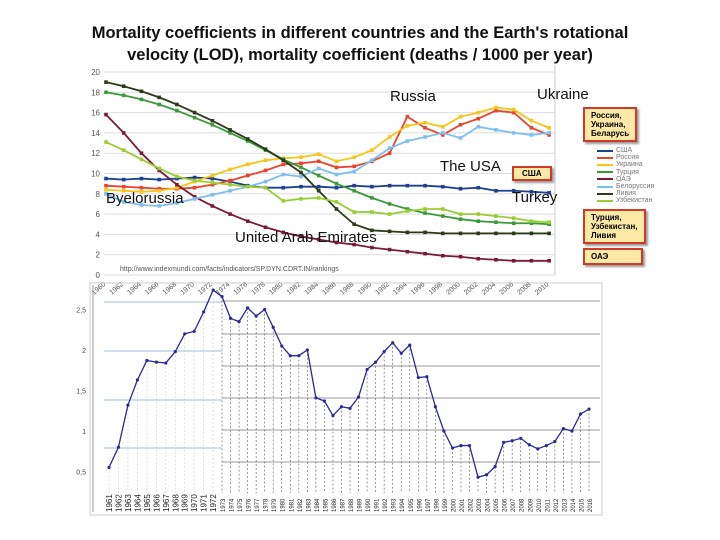 Image resolution: width=720 pixels, height=540 pixels. I want to click on label-russia: Russia, so click(413, 96).